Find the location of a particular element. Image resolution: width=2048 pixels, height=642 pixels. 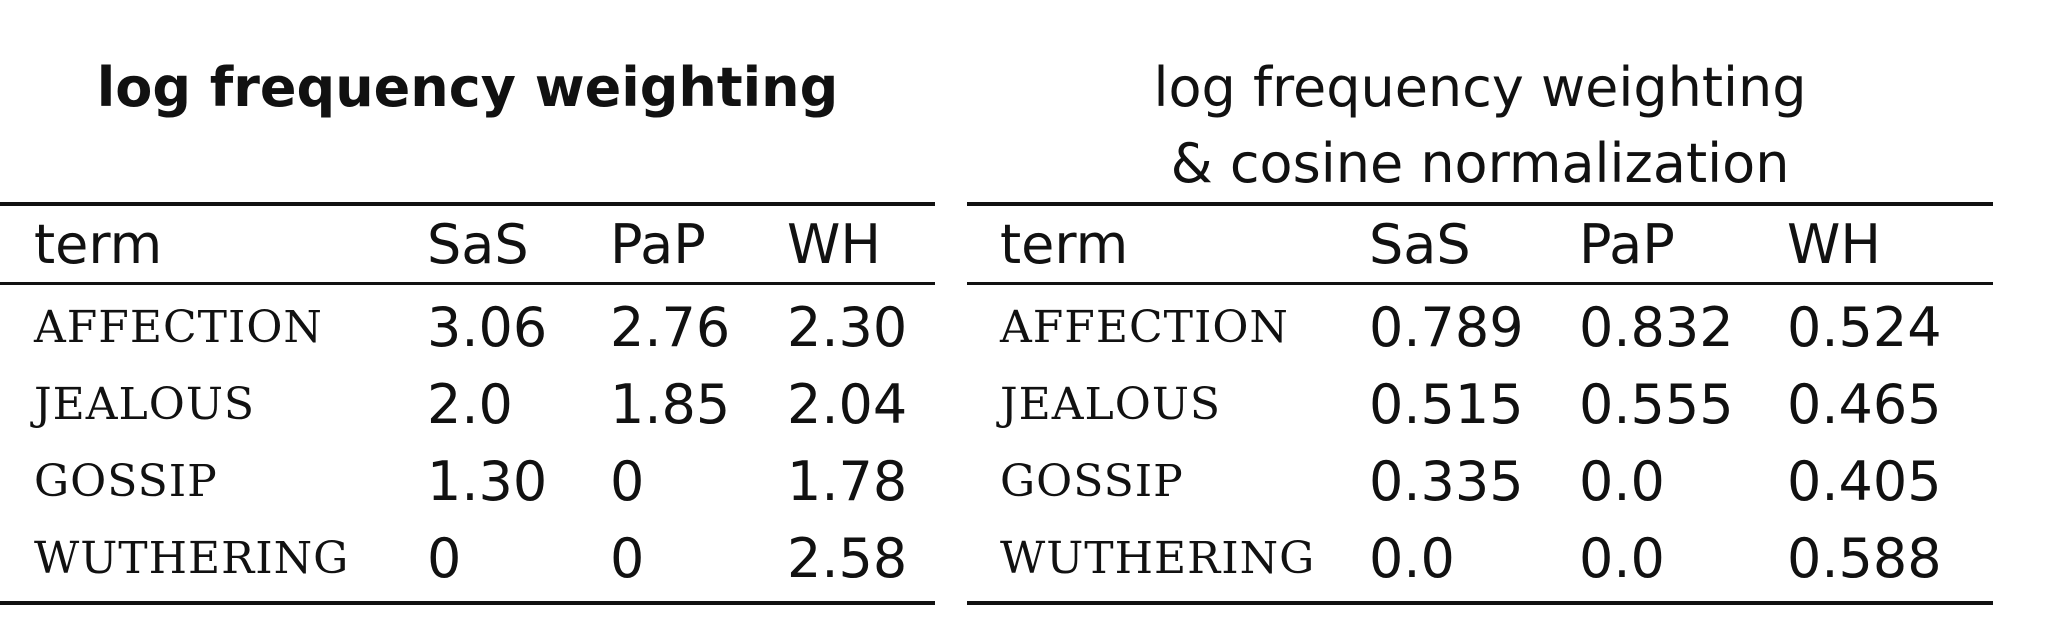

table-row: WUTHERING 0 0 2.58 is located at coordinates (467, 561).